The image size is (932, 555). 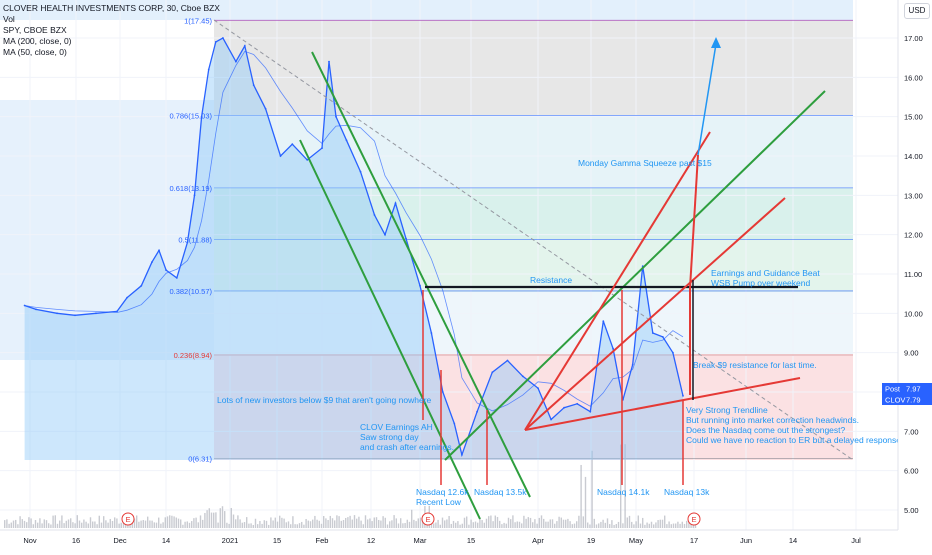 I want to click on nasdaq-label-1a: Nasdaq 12.6k, so click(x=442, y=492).